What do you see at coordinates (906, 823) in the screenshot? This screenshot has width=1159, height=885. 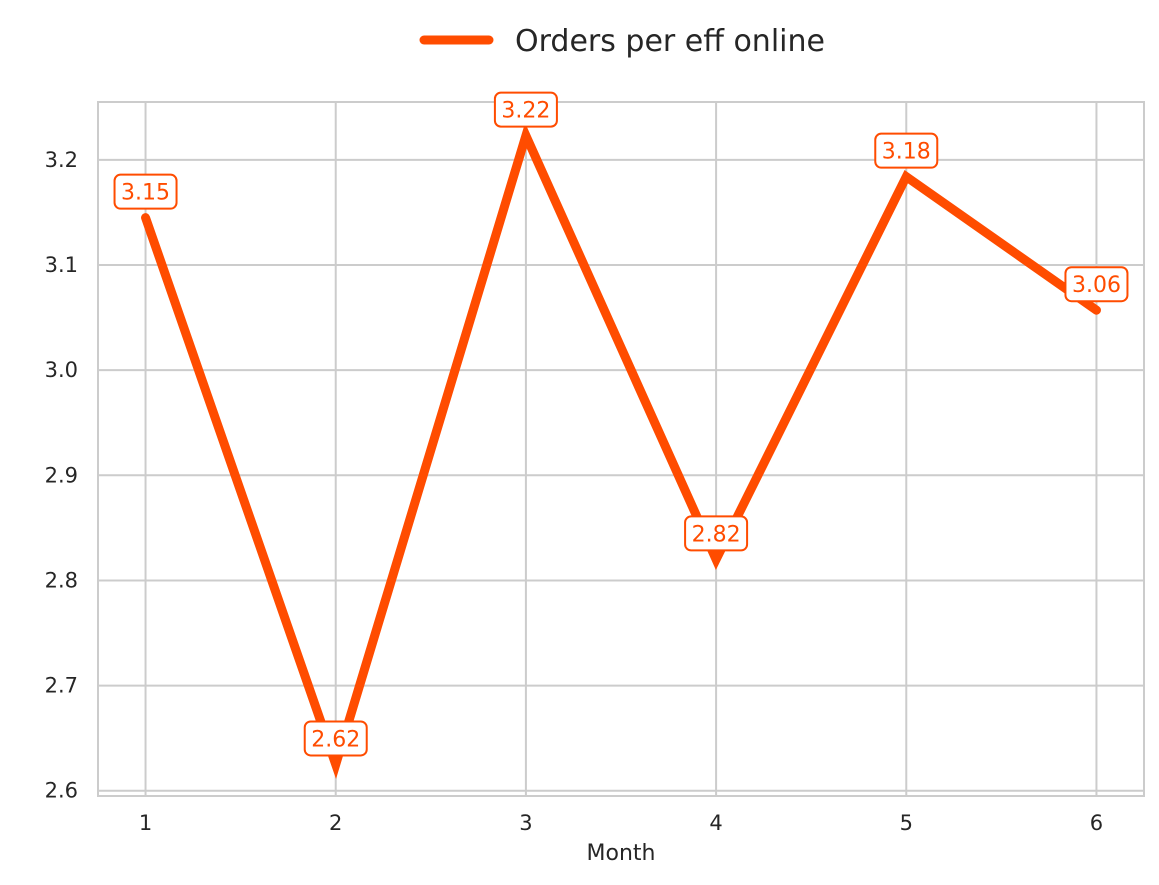 I see `x-tick-label: 5` at bounding box center [906, 823].